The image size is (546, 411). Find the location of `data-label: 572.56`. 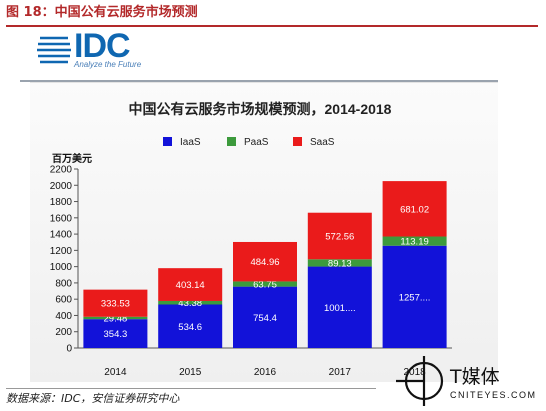

data-label: 572.56 is located at coordinates (339, 237).